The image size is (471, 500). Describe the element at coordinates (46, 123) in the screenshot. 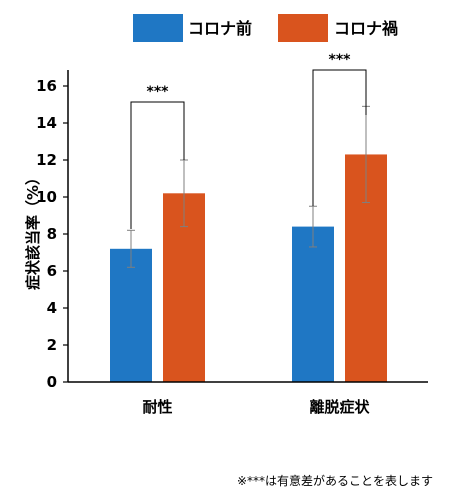

I see `y-tick-label: 14` at that location.